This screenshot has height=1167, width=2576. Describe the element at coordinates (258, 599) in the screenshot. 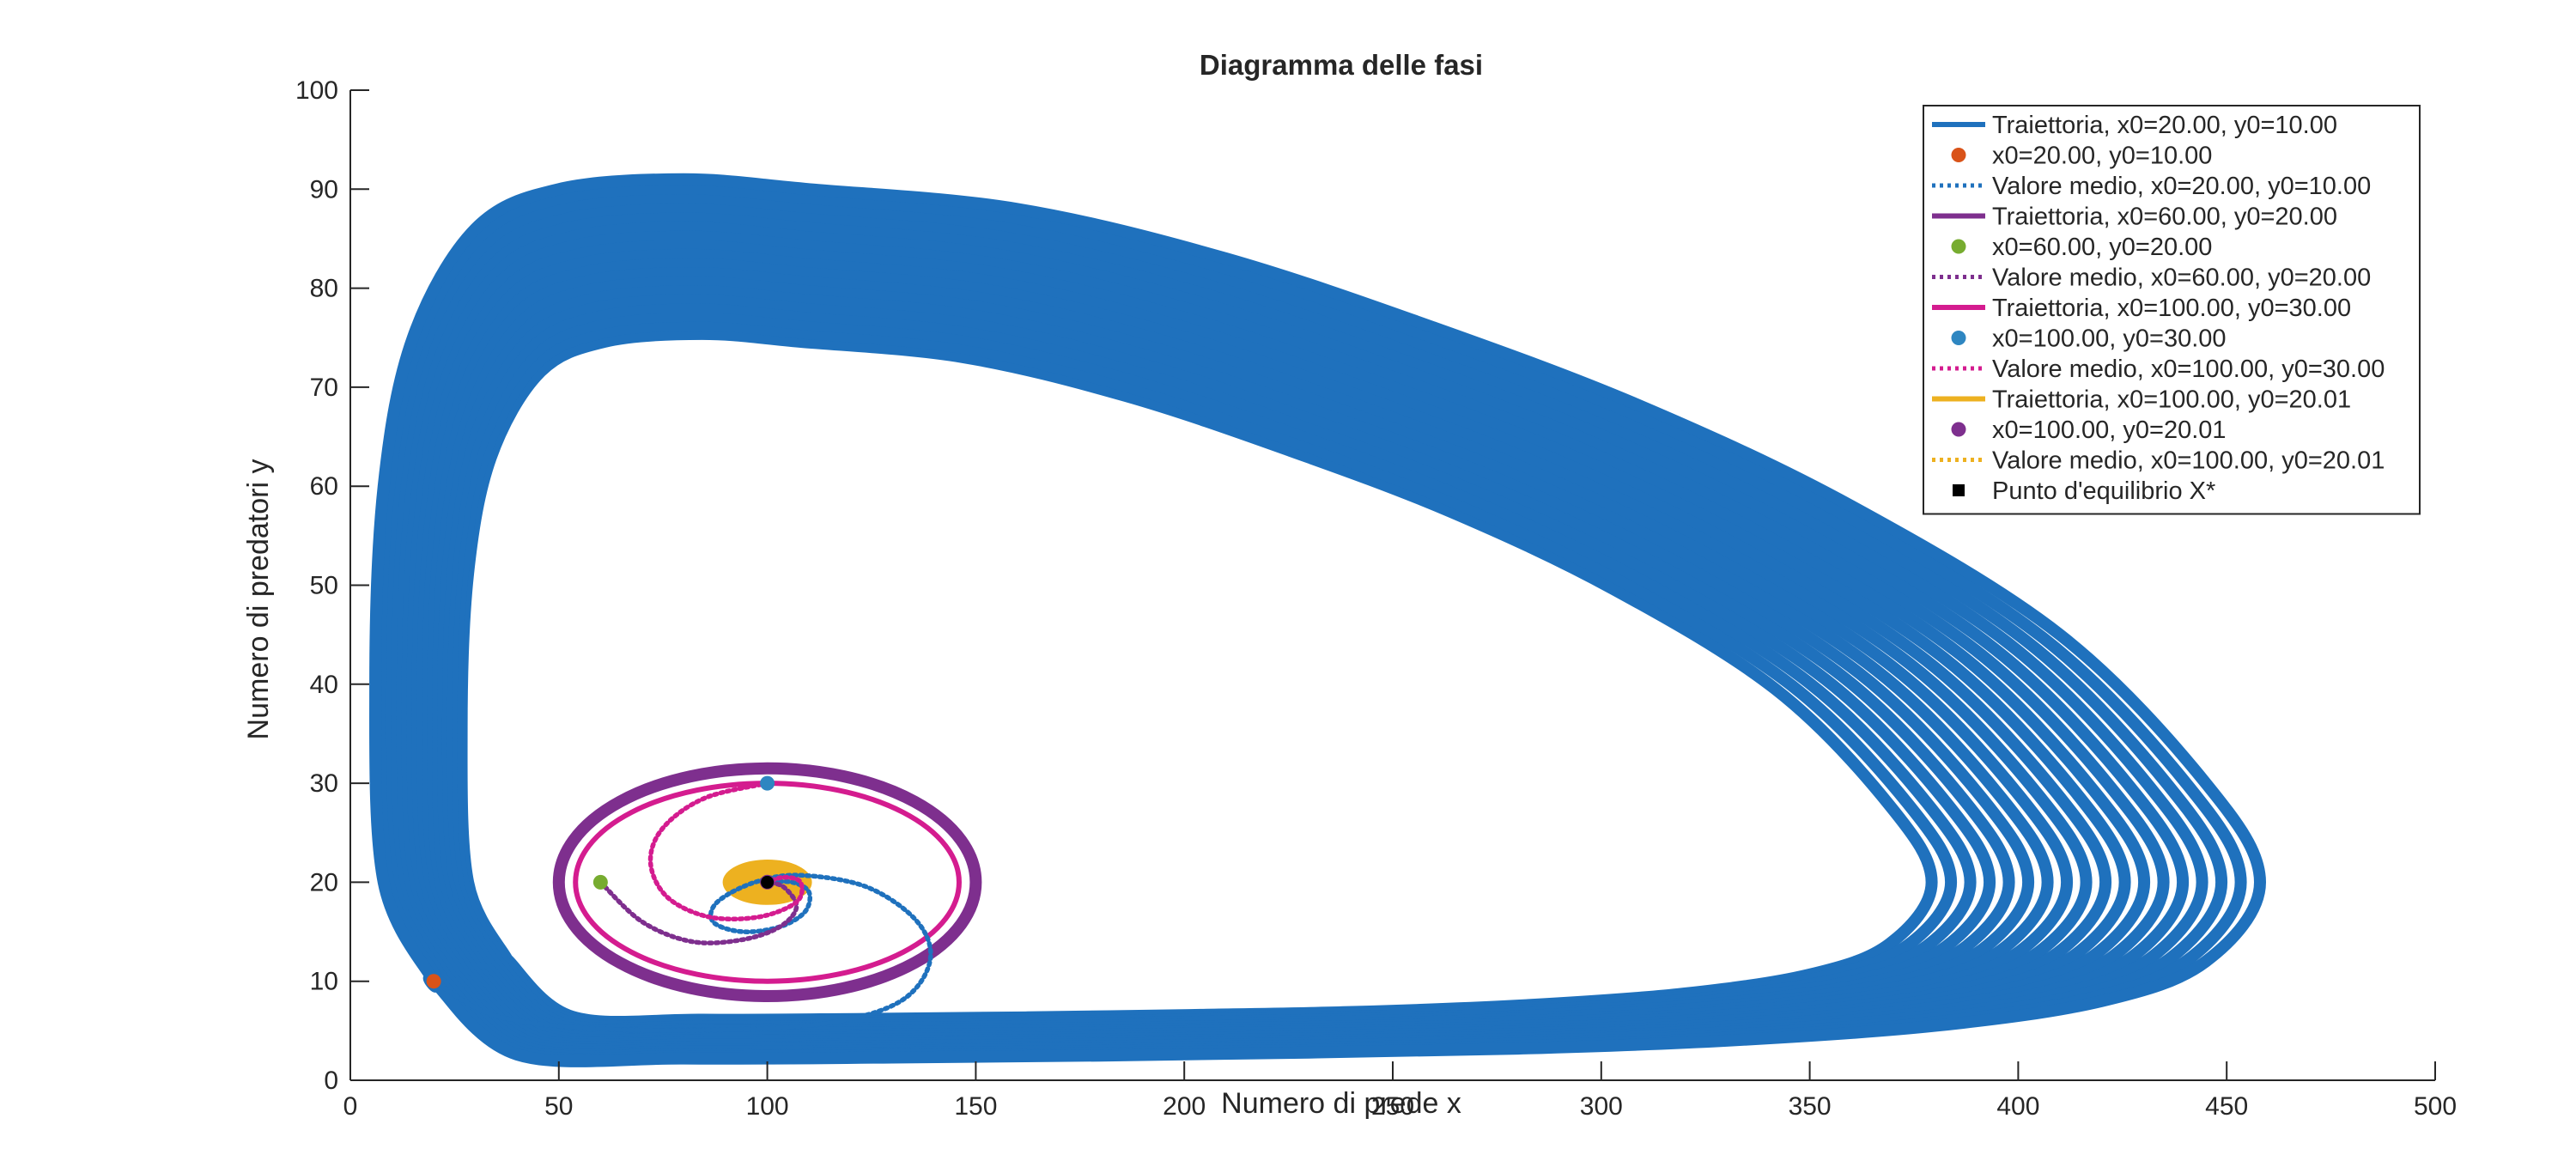

I see `y-axis-label: Numero di predatori y` at that location.